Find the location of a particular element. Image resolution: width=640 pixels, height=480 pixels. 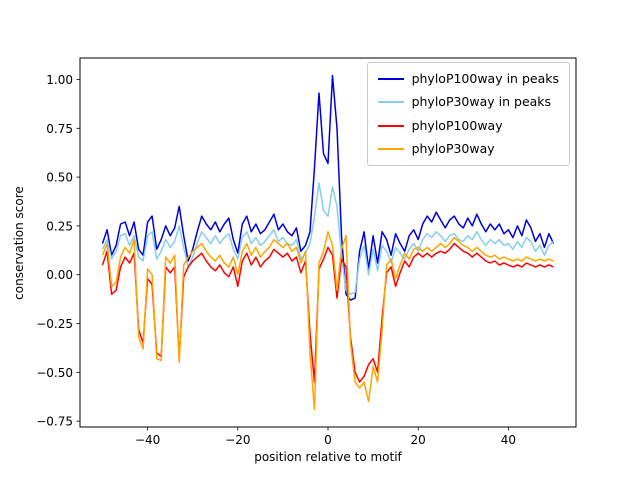

y-tick-label: 0.00 is located at coordinates (59, 275).